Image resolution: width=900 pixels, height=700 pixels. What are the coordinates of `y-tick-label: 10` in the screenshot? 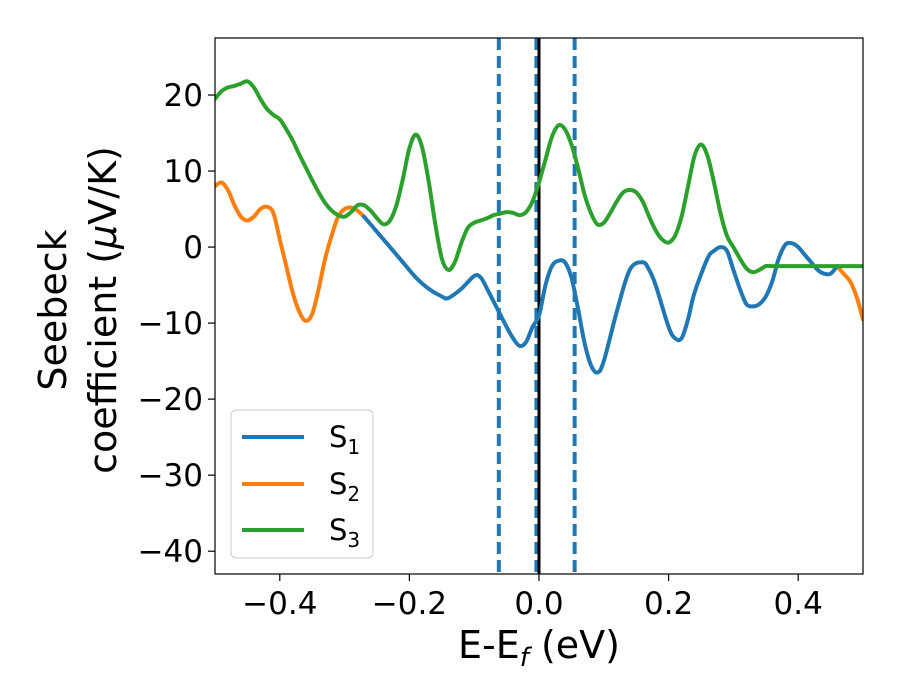 It's located at (183, 172).